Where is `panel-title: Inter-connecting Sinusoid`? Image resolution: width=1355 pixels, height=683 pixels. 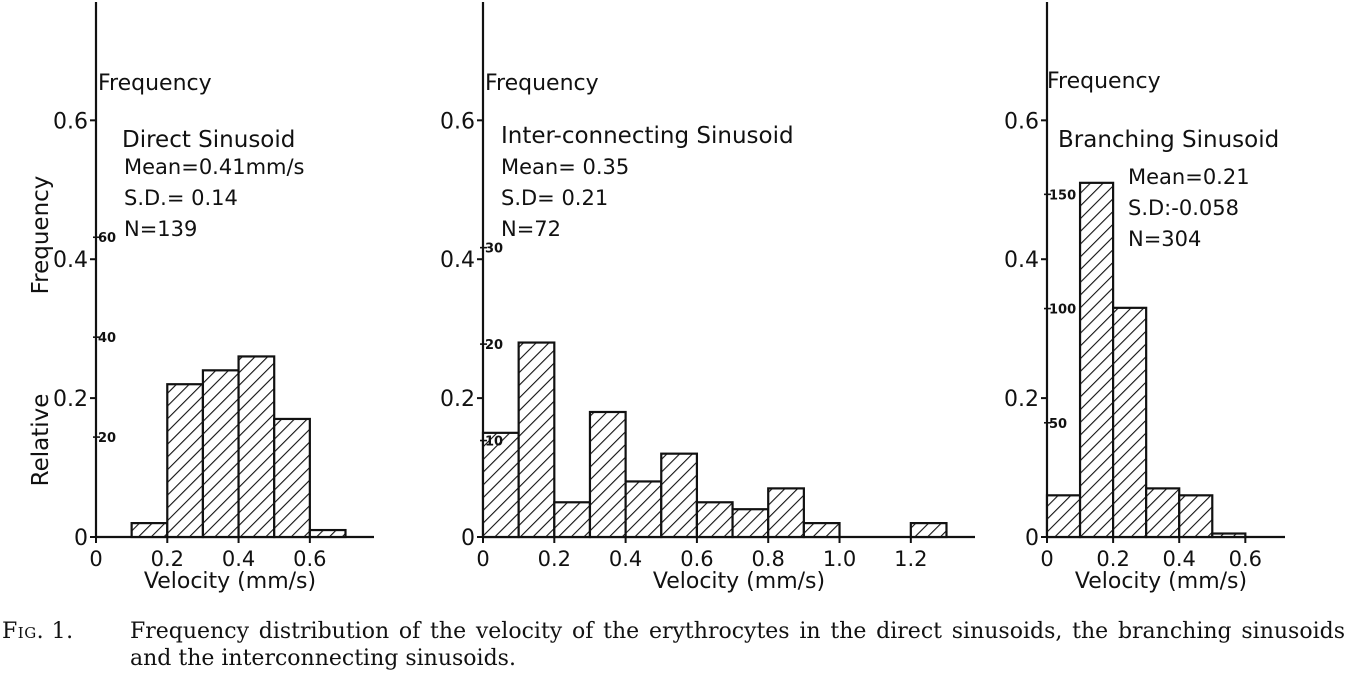
panel-title: Inter-connecting Sinusoid is located at coordinates (647, 136).